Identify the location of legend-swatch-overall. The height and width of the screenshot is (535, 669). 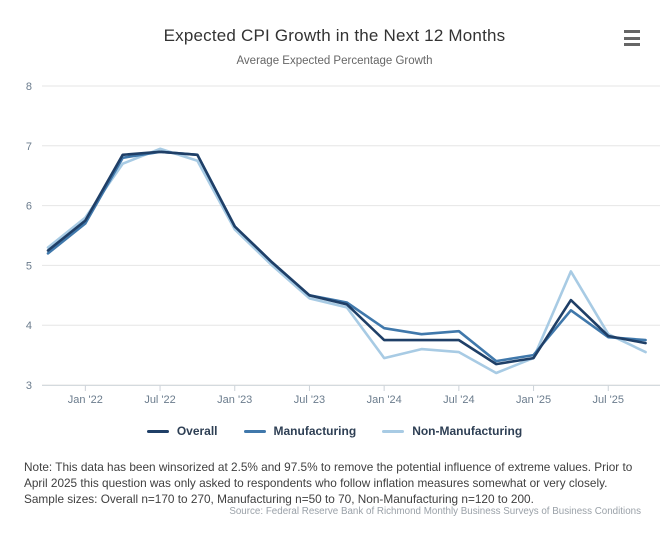
(157, 431).